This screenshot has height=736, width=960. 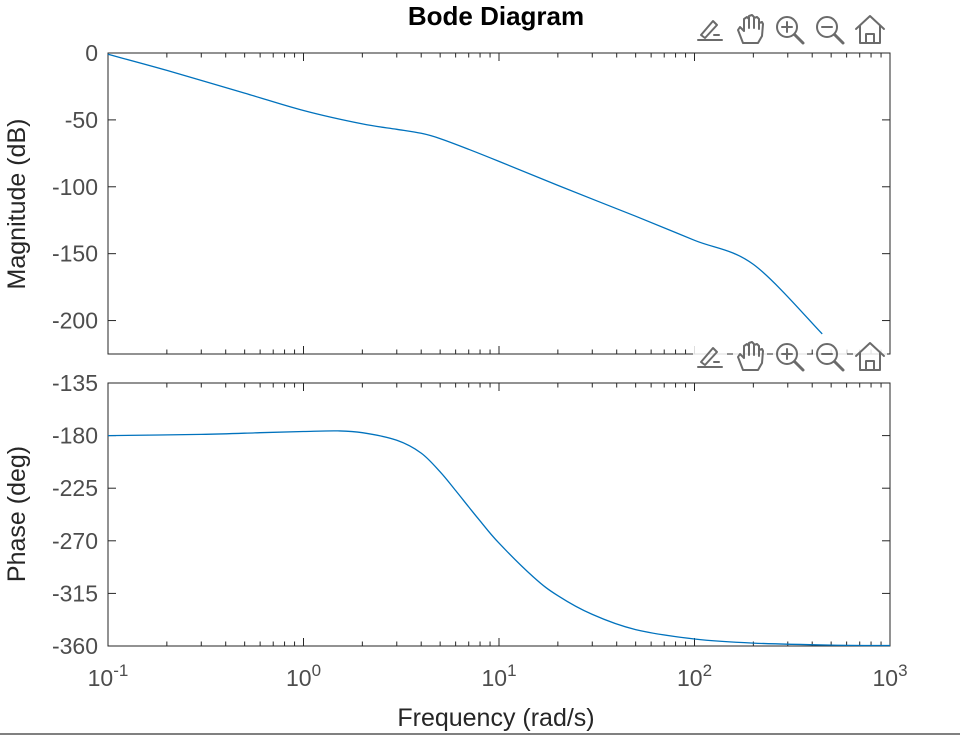 I want to click on axes-toolbar-magnitude, so click(x=790, y=30).